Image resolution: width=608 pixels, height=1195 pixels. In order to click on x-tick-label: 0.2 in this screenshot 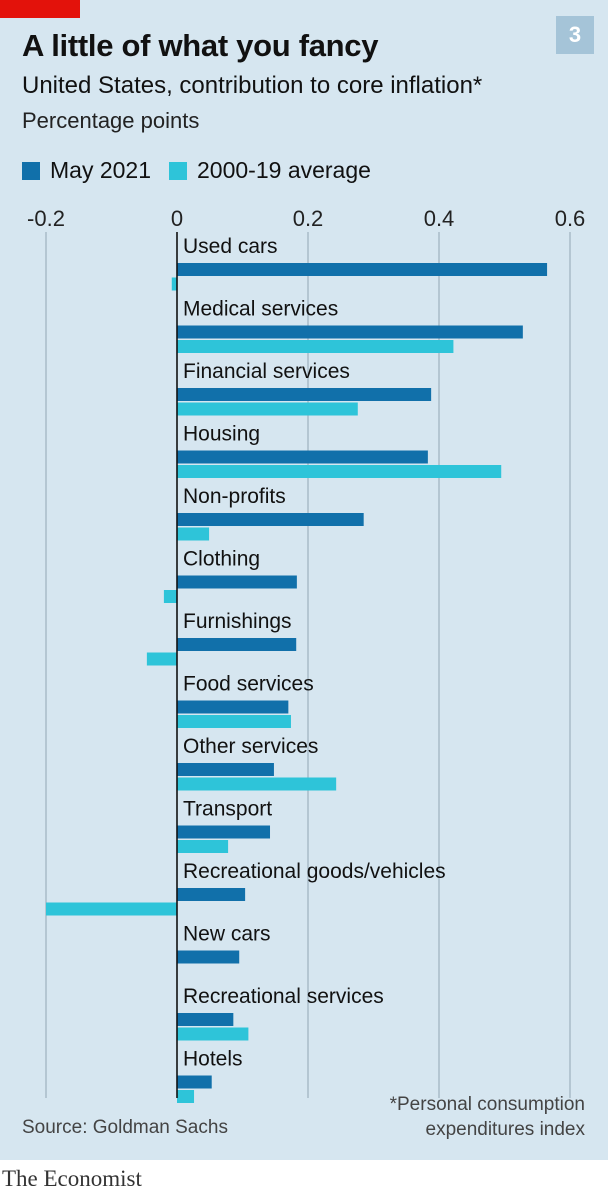, I will do `click(308, 218)`.